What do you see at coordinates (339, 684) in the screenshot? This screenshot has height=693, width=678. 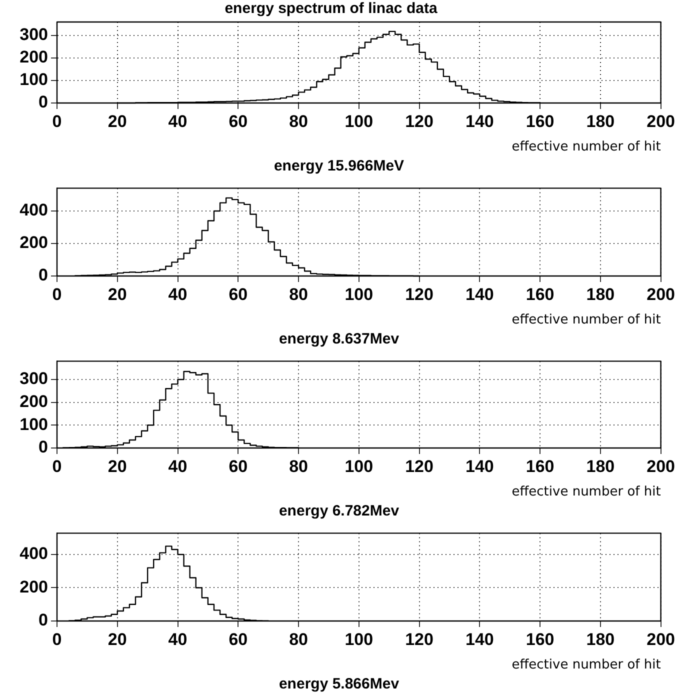 I see `text: energy 5.866Mev` at bounding box center [339, 684].